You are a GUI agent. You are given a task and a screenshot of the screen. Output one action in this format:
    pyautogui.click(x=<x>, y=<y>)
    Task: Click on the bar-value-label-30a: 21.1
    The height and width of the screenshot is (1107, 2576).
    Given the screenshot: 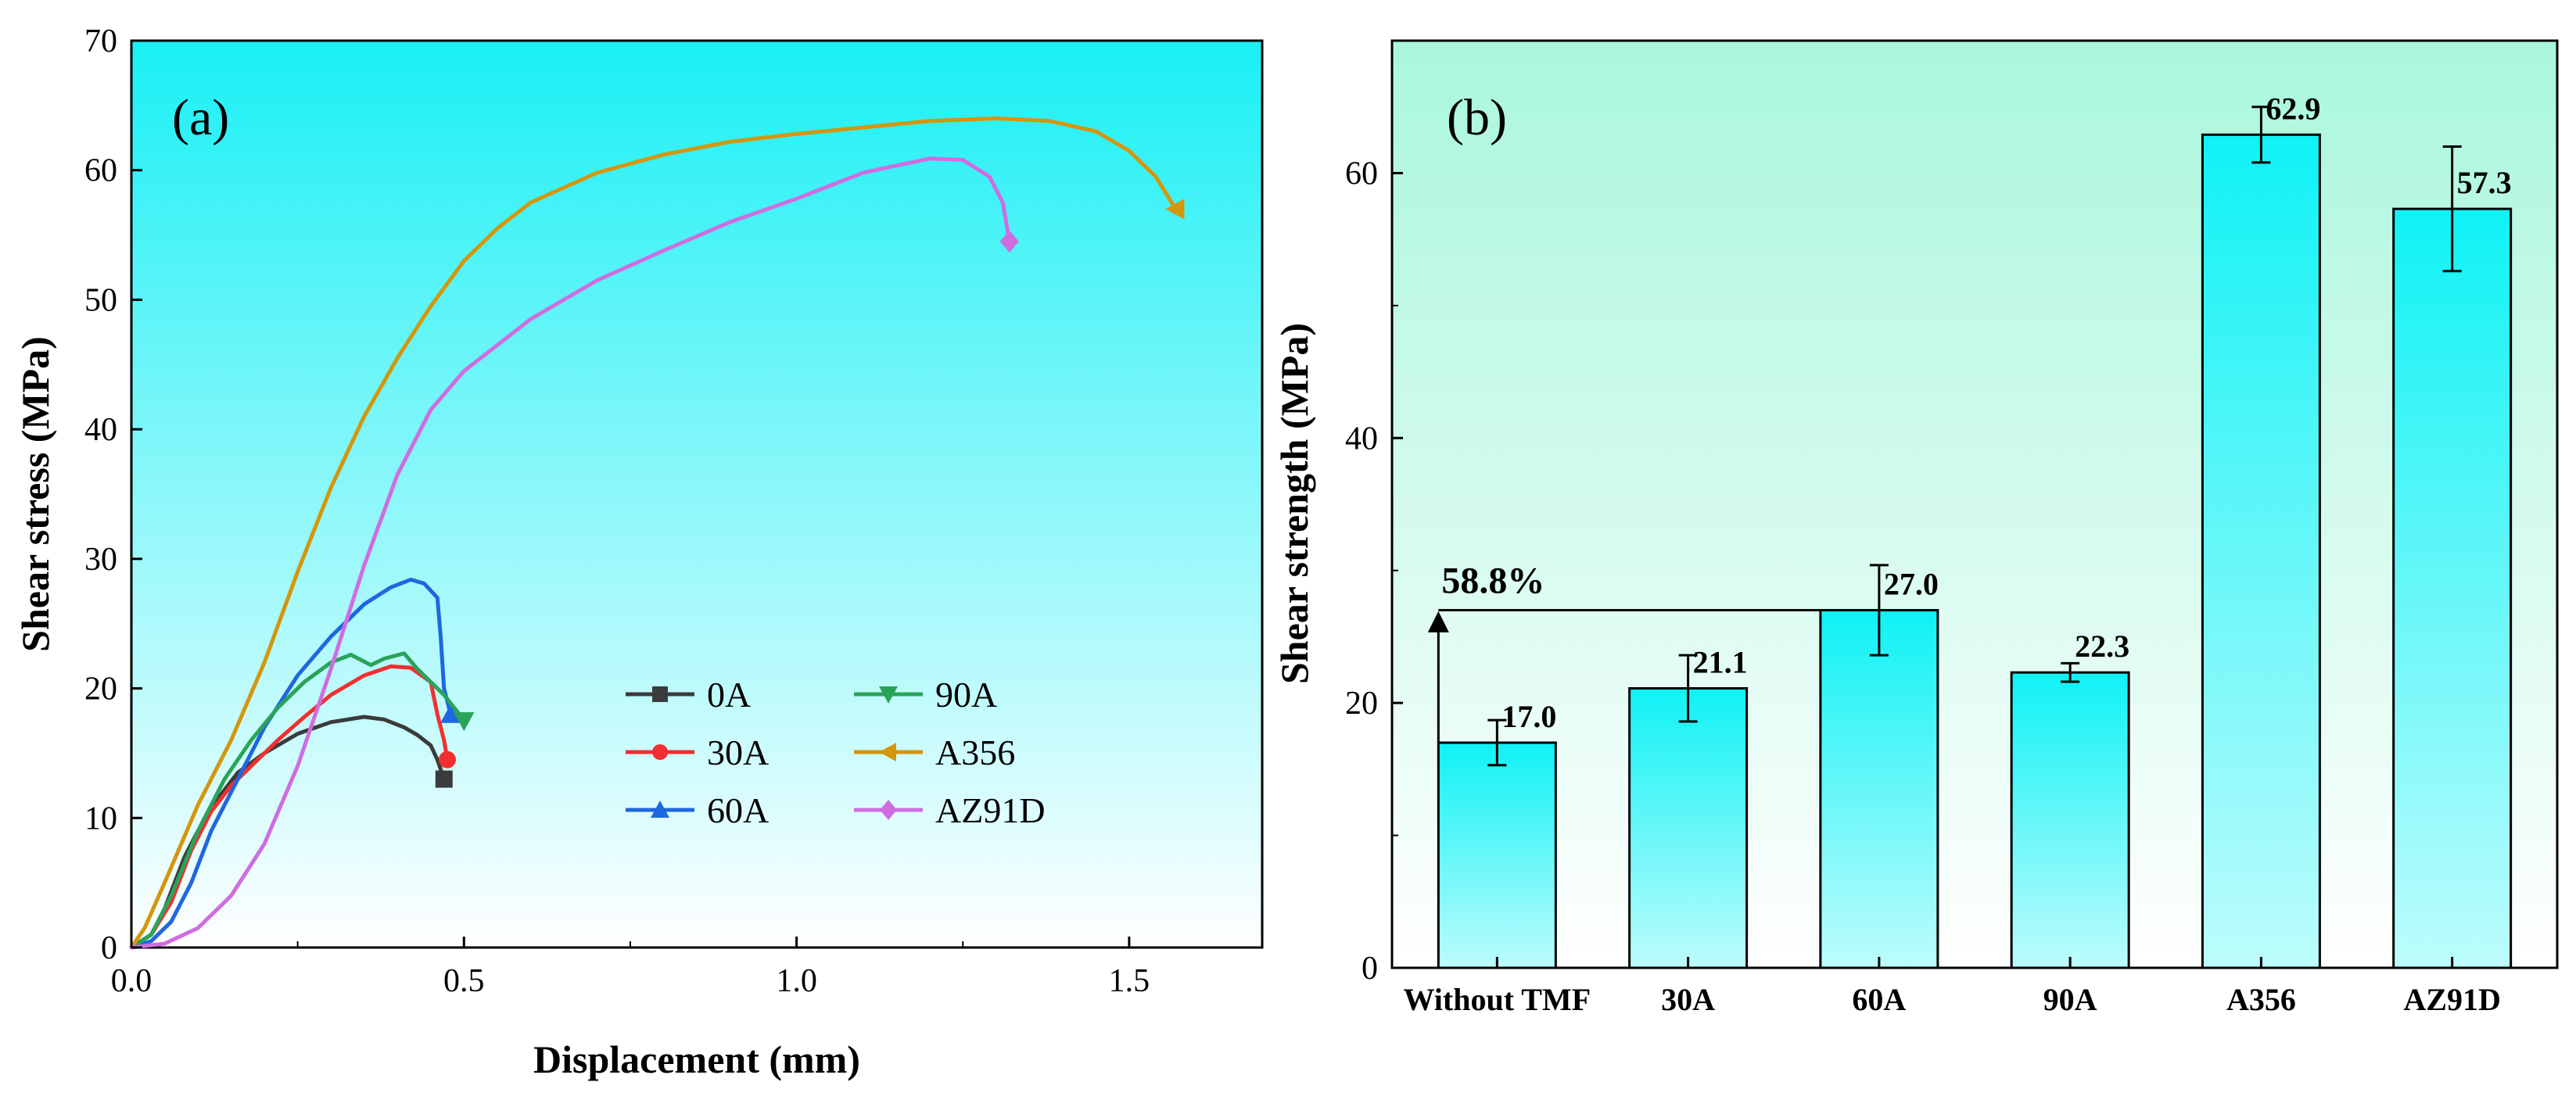 What is the action you would take?
    pyautogui.click(x=1721, y=663)
    